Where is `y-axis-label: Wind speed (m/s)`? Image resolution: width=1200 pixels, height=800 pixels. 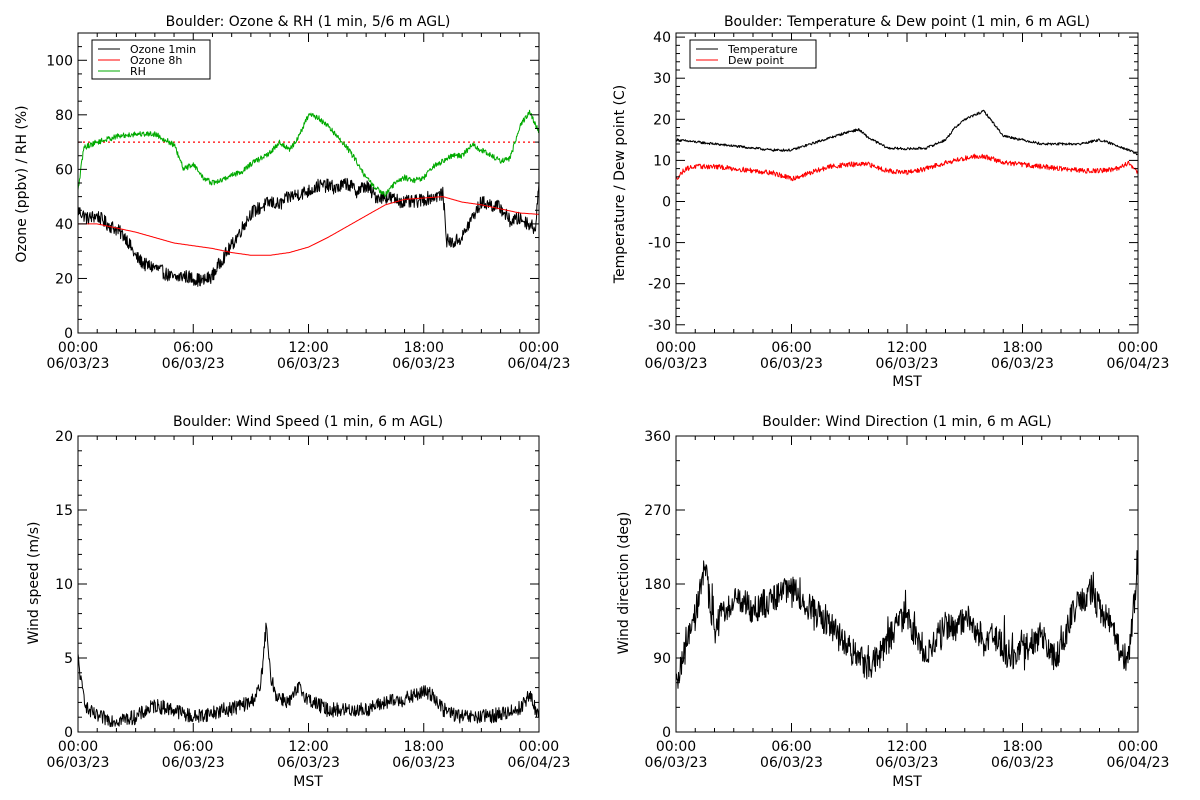 y-axis-label: Wind speed (m/s) is located at coordinates (34, 583).